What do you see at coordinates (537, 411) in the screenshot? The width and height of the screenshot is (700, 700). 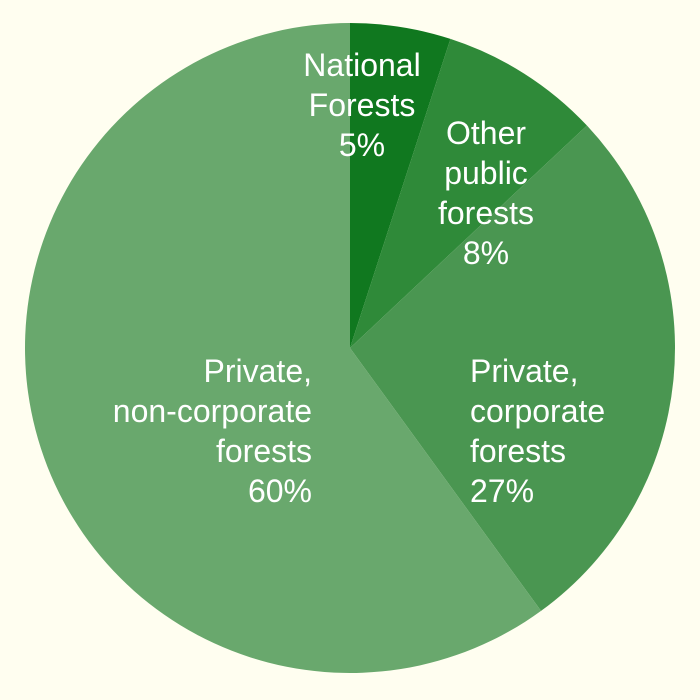 I see `slice-label-line: corporate` at bounding box center [537, 411].